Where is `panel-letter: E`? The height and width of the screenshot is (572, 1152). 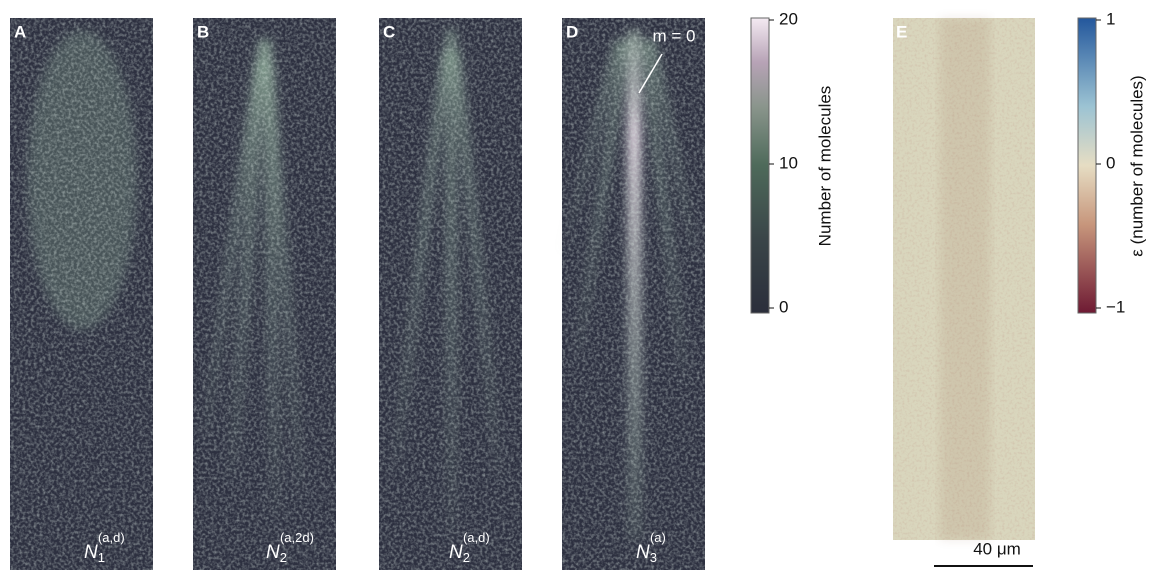 panel-letter: E is located at coordinates (901, 31).